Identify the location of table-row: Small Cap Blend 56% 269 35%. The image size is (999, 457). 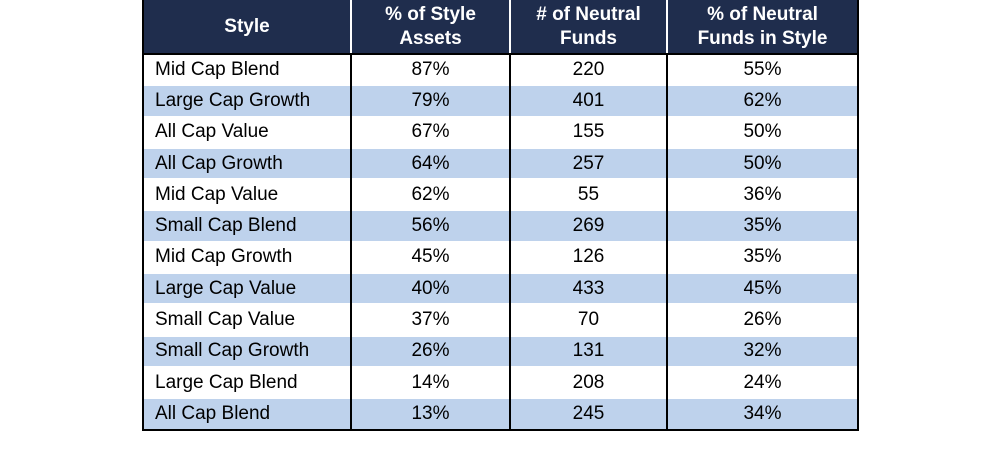
(500, 225).